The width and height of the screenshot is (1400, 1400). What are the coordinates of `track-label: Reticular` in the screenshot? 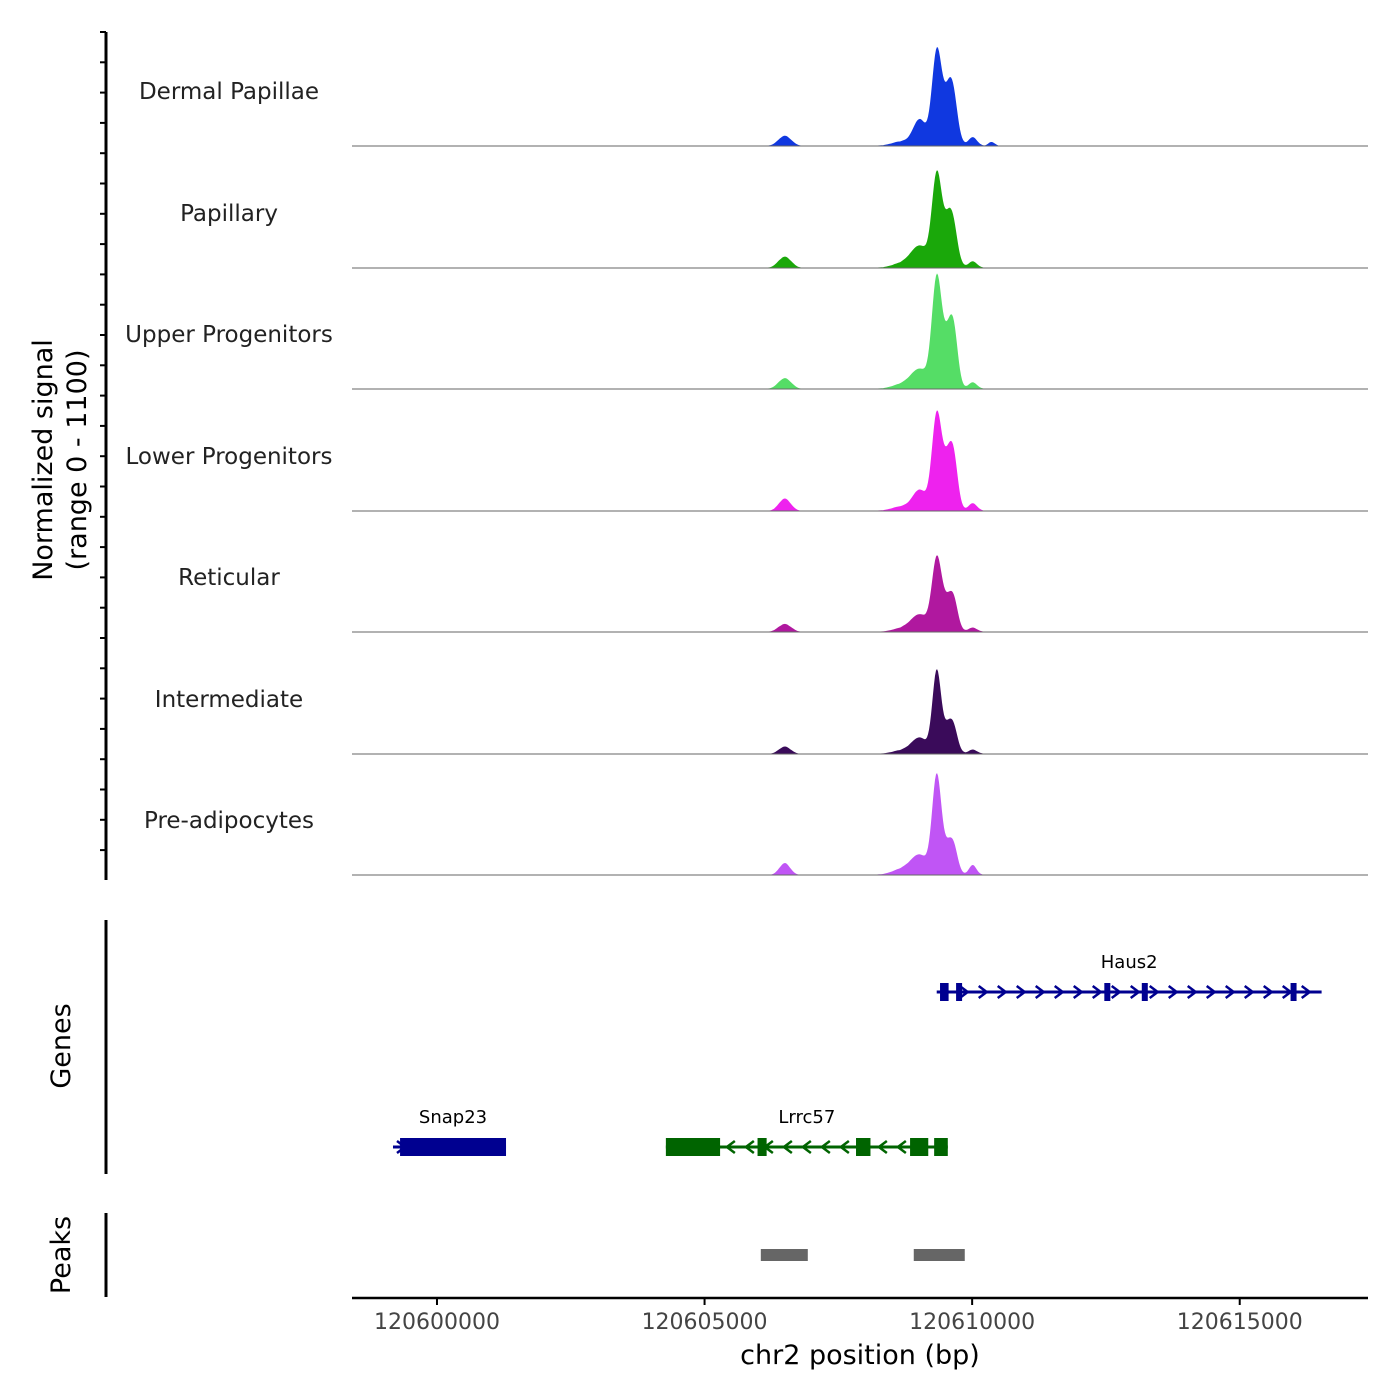 It's located at (229, 578).